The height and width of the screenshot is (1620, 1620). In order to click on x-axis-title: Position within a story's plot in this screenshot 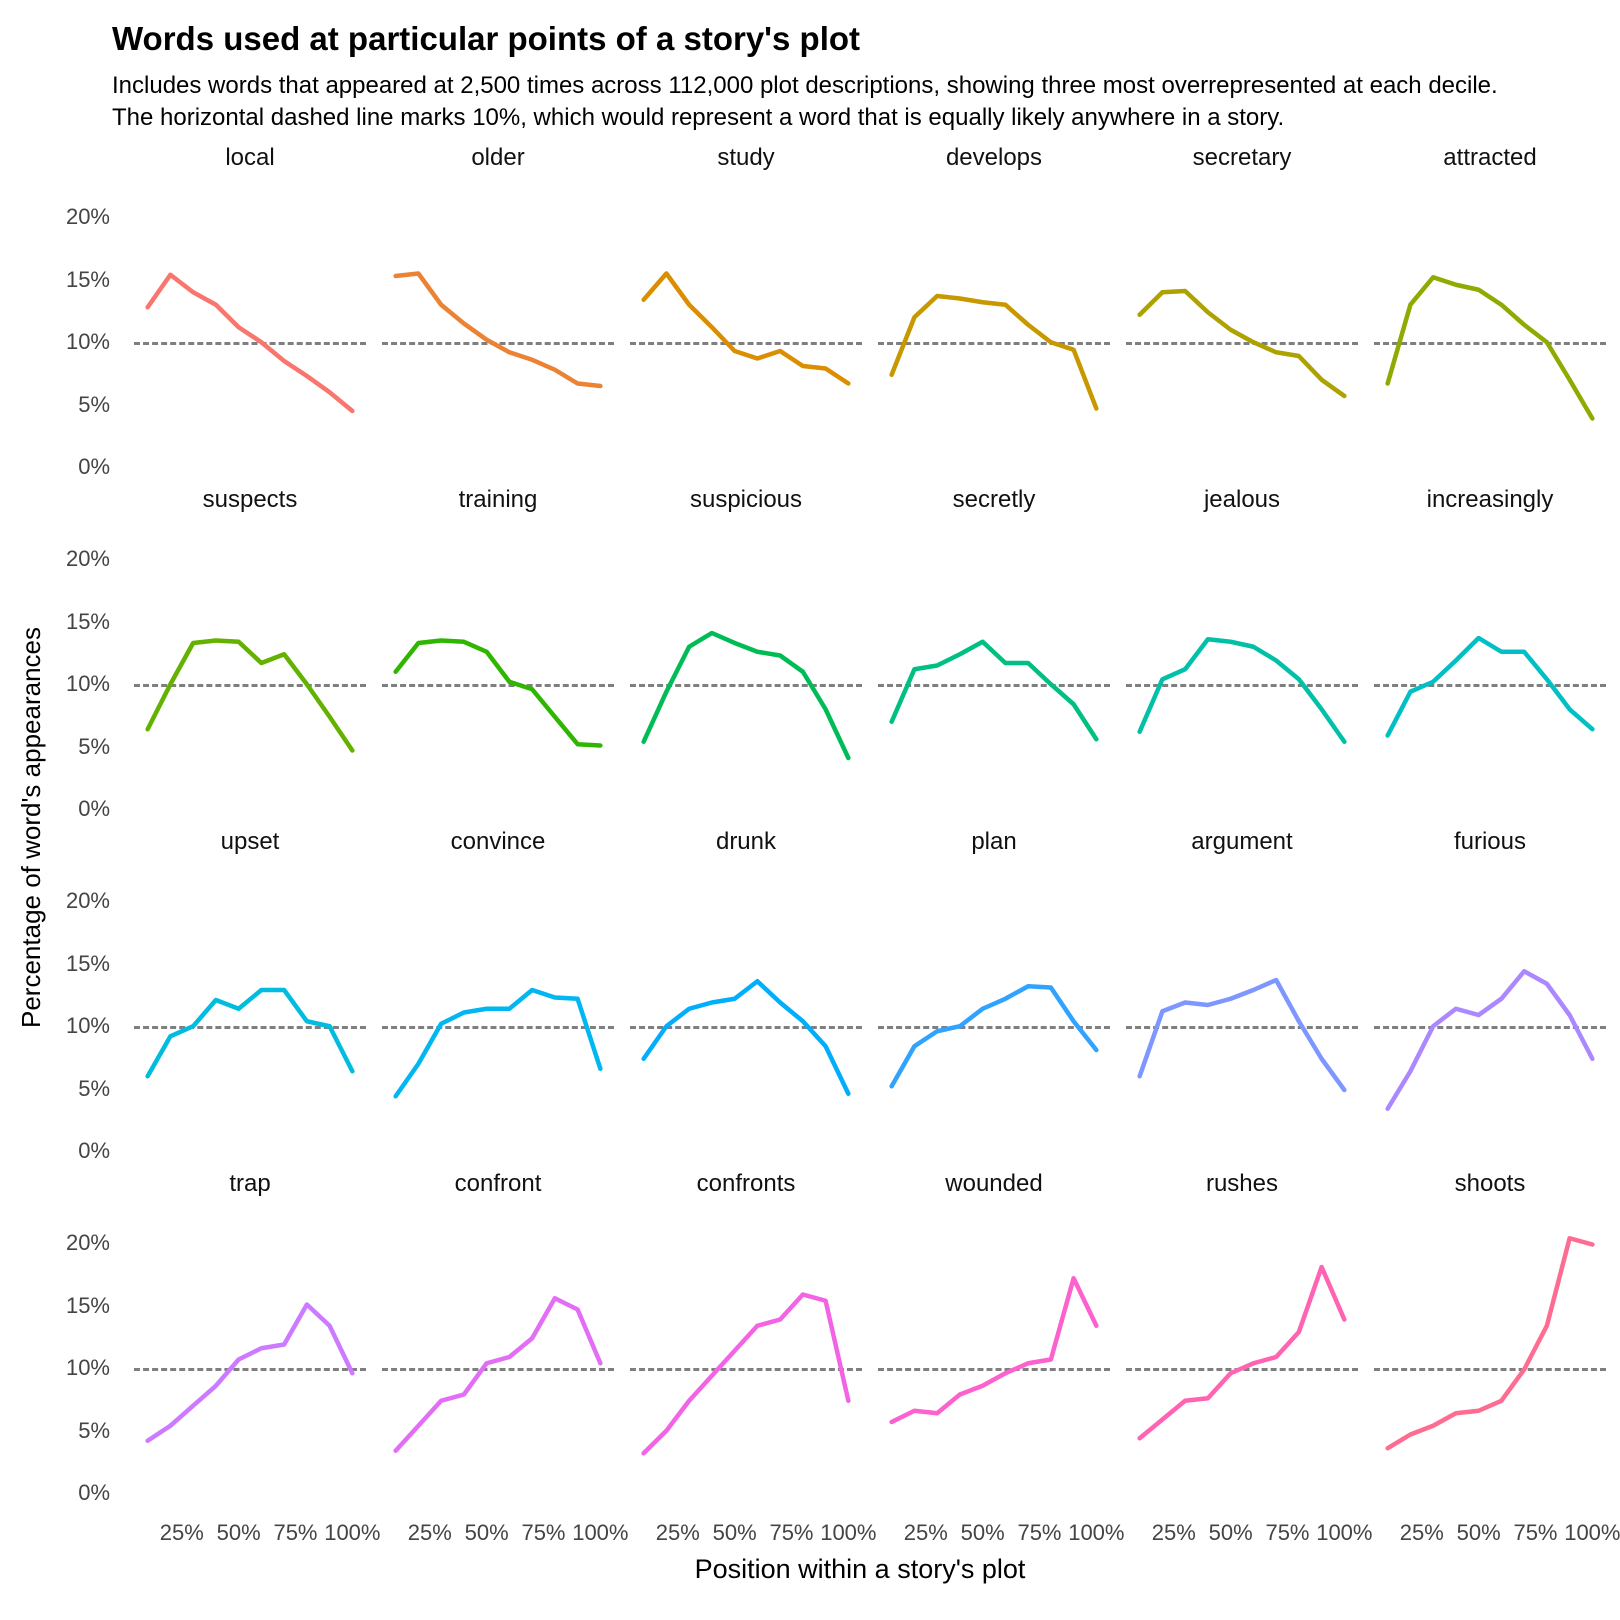, I will do `click(860, 1568)`.